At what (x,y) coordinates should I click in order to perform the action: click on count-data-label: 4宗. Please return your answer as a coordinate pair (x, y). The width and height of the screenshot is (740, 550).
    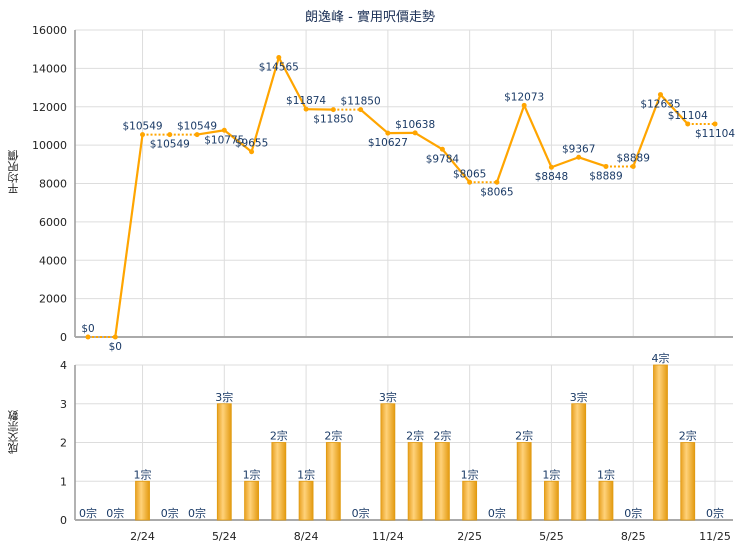
    Looking at the image, I should click on (660, 358).